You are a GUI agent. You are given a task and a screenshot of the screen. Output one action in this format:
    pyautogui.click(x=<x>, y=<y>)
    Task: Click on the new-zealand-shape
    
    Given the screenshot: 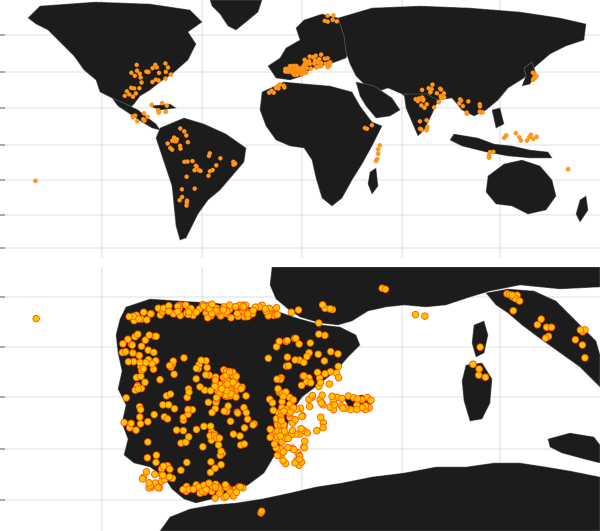 What is the action you would take?
    pyautogui.click(x=582, y=209)
    